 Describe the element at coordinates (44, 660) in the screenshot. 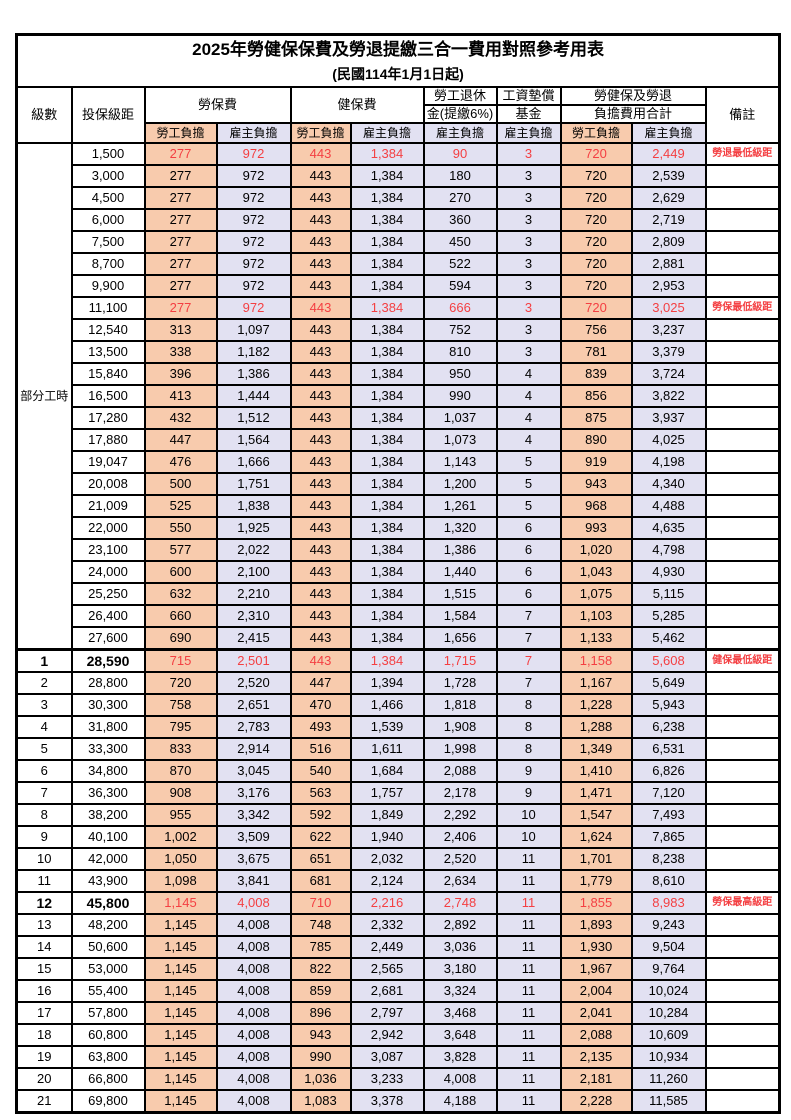

I see `cell-level: 1` at that location.